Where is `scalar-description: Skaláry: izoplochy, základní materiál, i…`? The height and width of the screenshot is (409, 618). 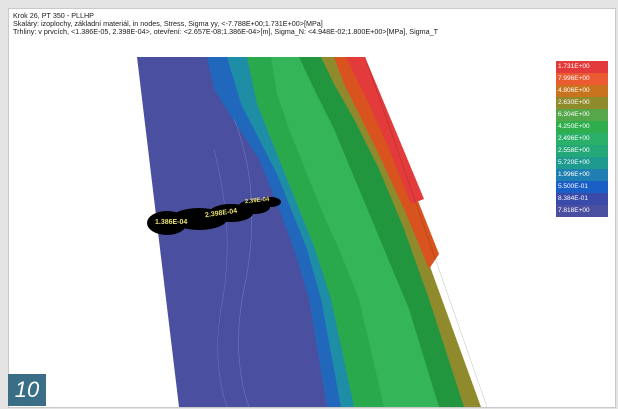 scalar-description: Skaláry: izoplochy, základní materiál, i… is located at coordinates (168, 23).